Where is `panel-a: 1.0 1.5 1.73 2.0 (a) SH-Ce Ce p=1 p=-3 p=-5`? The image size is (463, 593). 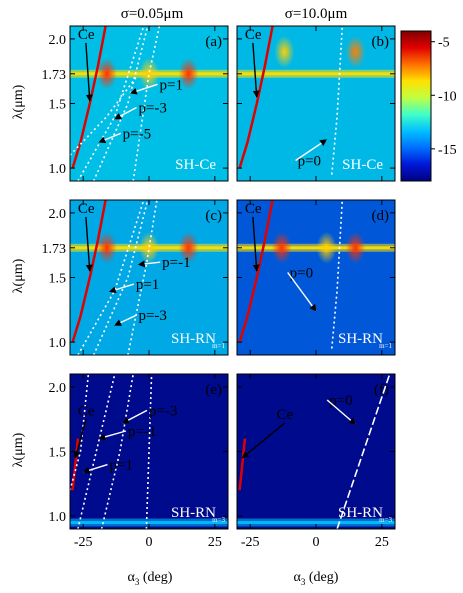
panel-a: 1.0 1.5 1.73 2.0 (a) SH-Ce Ce p=1 p=-3 p=-5 is located at coordinates (135, 103).